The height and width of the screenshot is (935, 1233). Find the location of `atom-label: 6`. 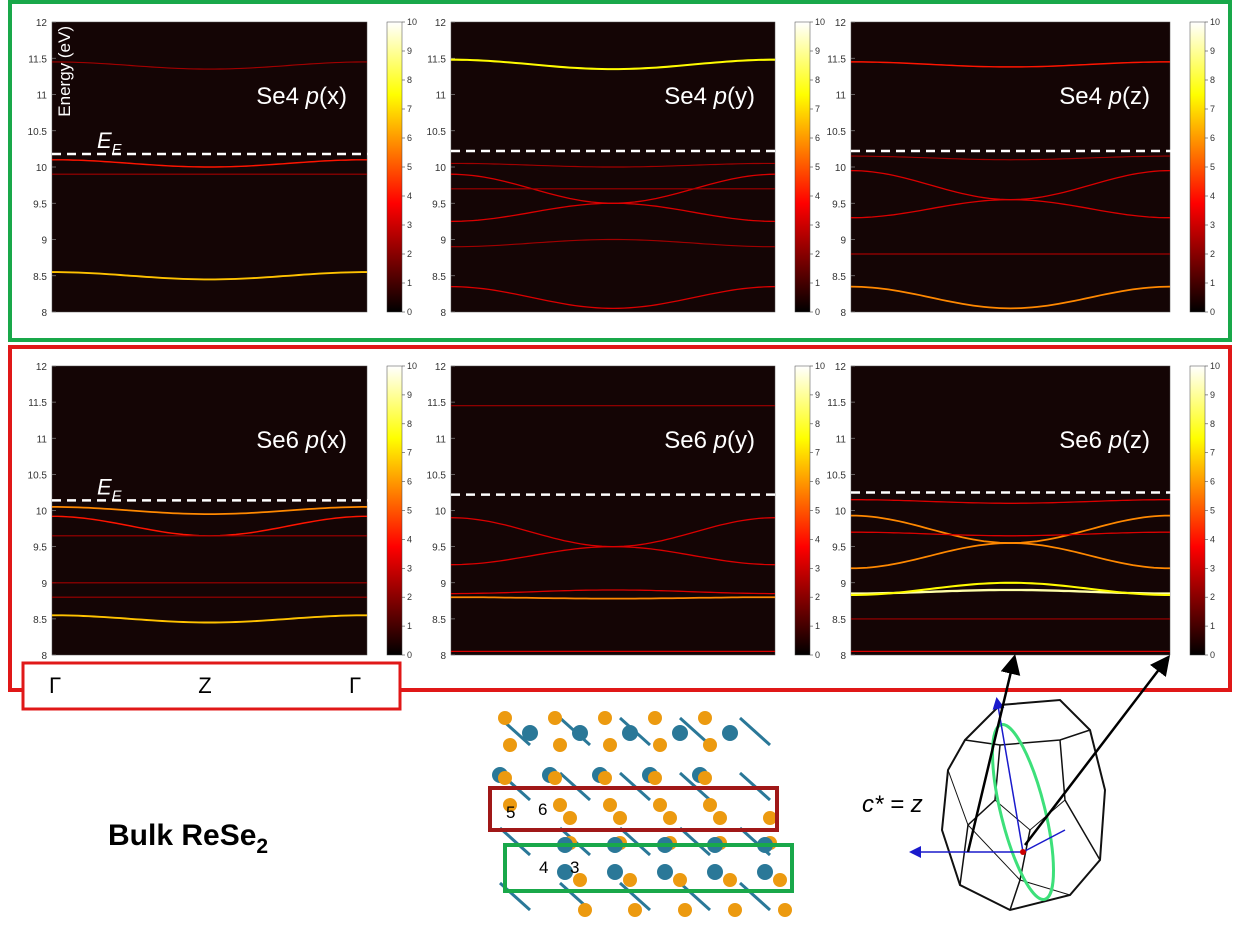

atom-label: 6 is located at coordinates (542, 809).